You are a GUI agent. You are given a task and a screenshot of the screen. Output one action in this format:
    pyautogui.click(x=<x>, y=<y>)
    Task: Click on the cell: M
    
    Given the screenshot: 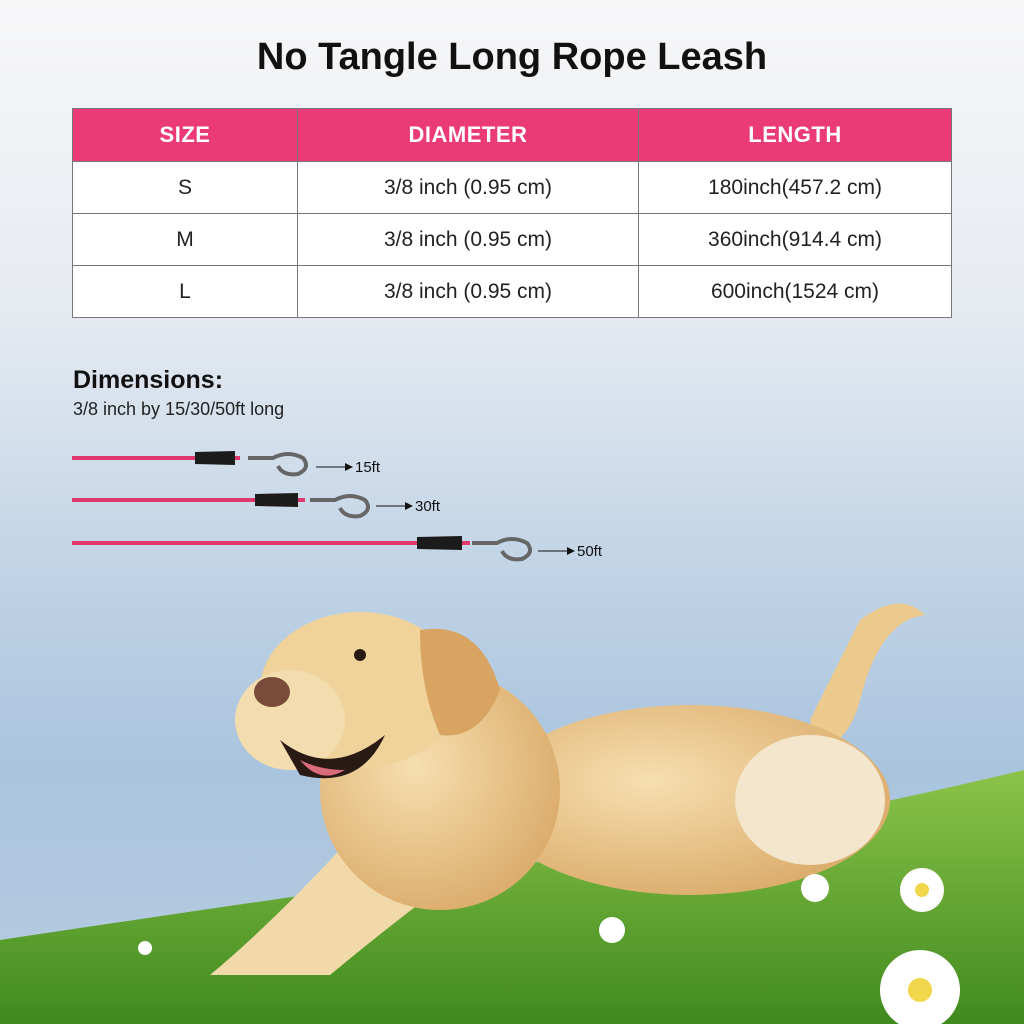 What is the action you would take?
    pyautogui.click(x=185, y=239)
    